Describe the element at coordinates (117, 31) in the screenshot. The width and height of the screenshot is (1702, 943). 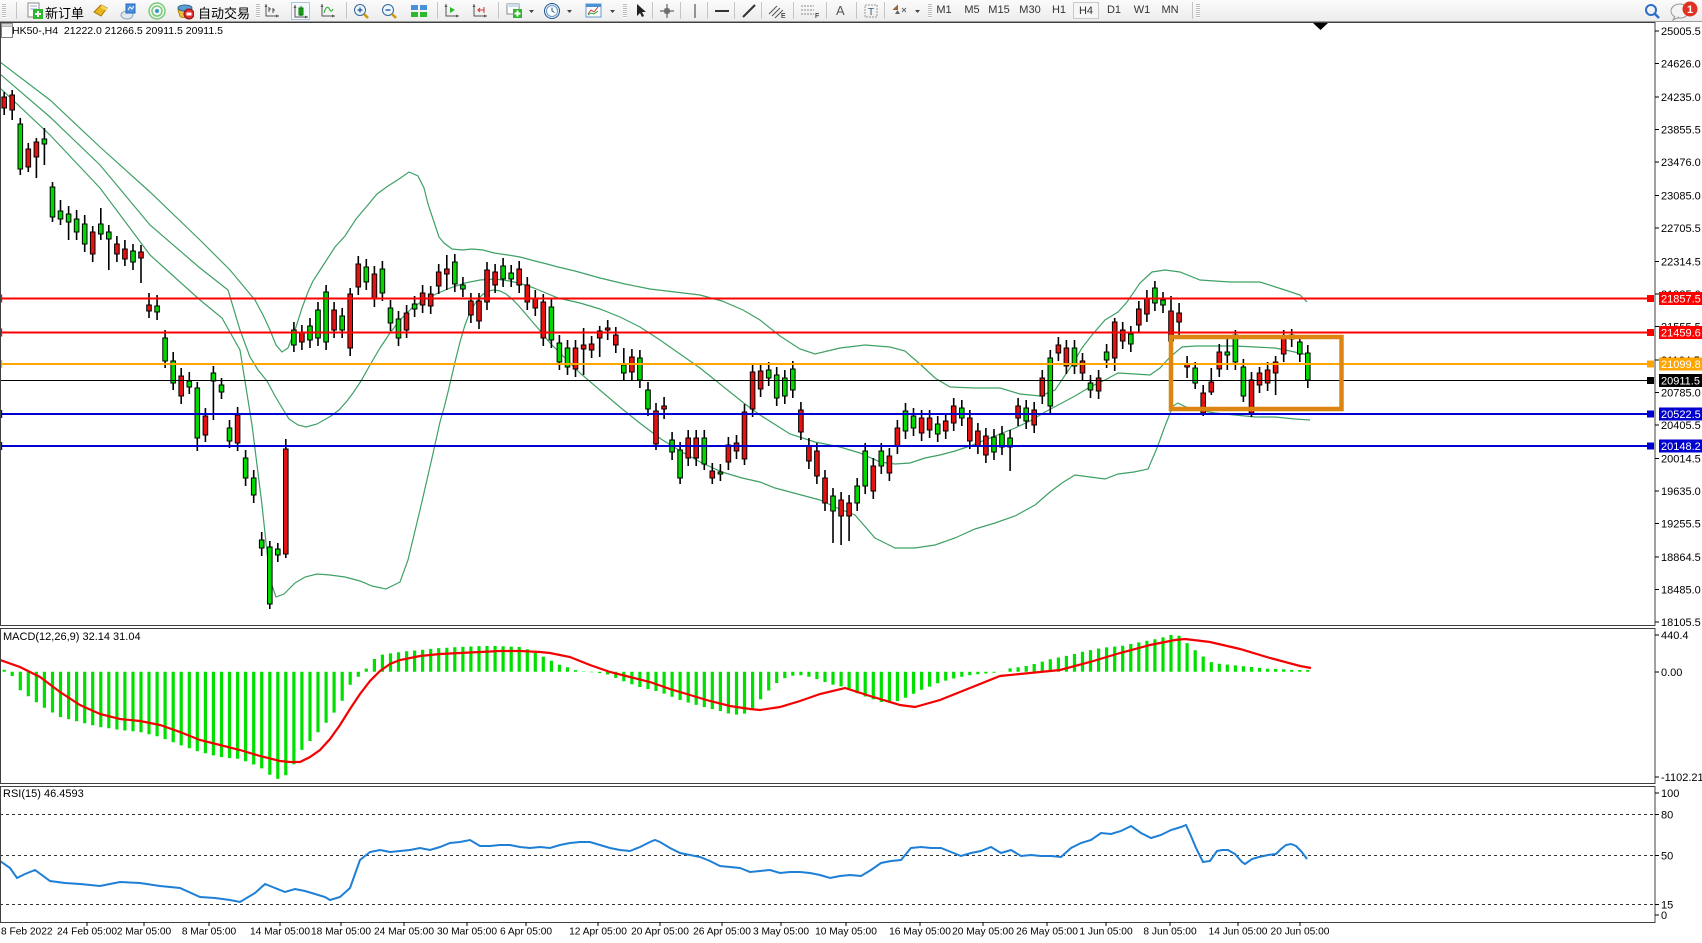
I see `svg-text:HK50-,H4 21222.0 21266.5 2091: HK50-,H4 21222.0 21266.5 20911.5 20911.5` at that location.